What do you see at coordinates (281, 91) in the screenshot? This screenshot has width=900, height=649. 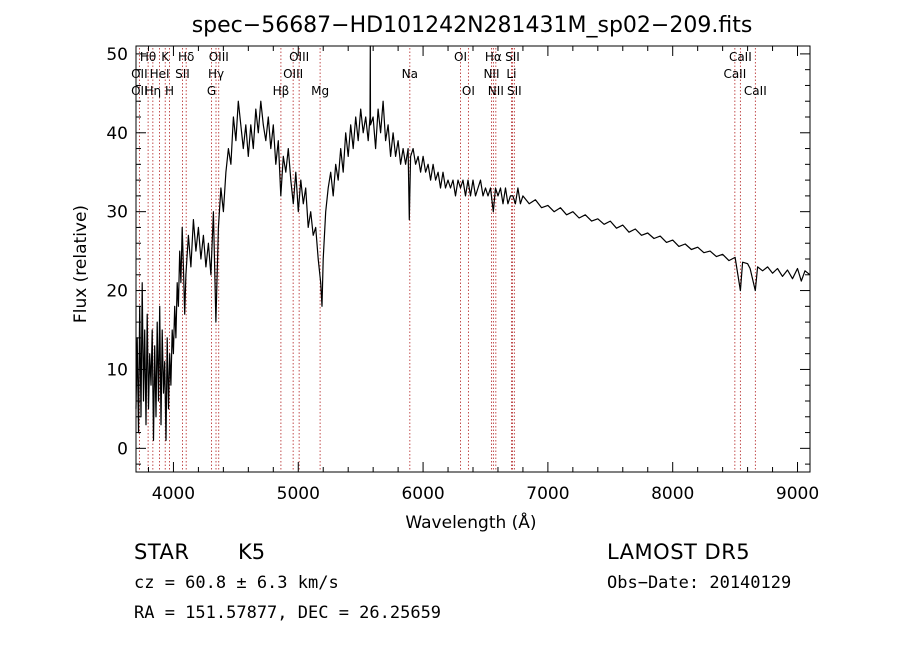 I see `line-marker-label: Hβ` at bounding box center [281, 91].